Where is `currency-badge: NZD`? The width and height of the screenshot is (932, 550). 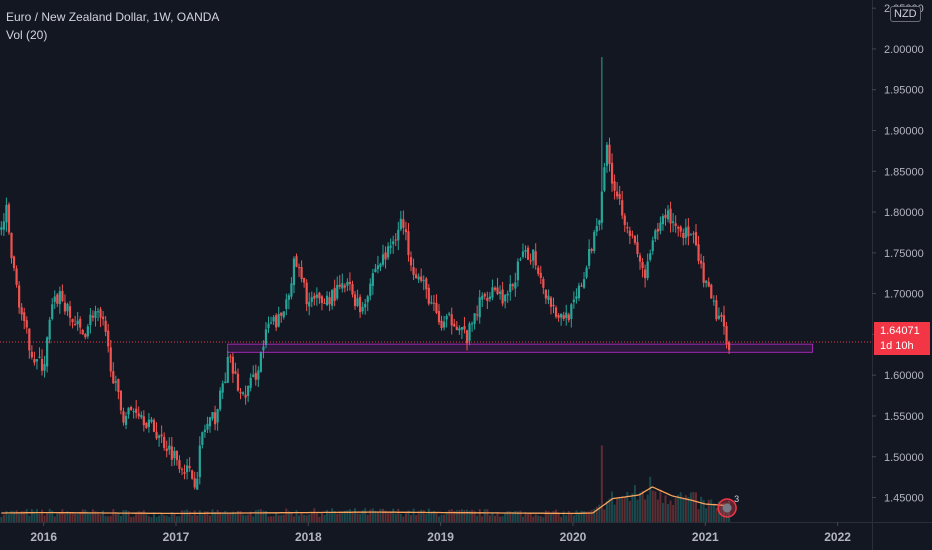 currency-badge: NZD is located at coordinates (905, 14).